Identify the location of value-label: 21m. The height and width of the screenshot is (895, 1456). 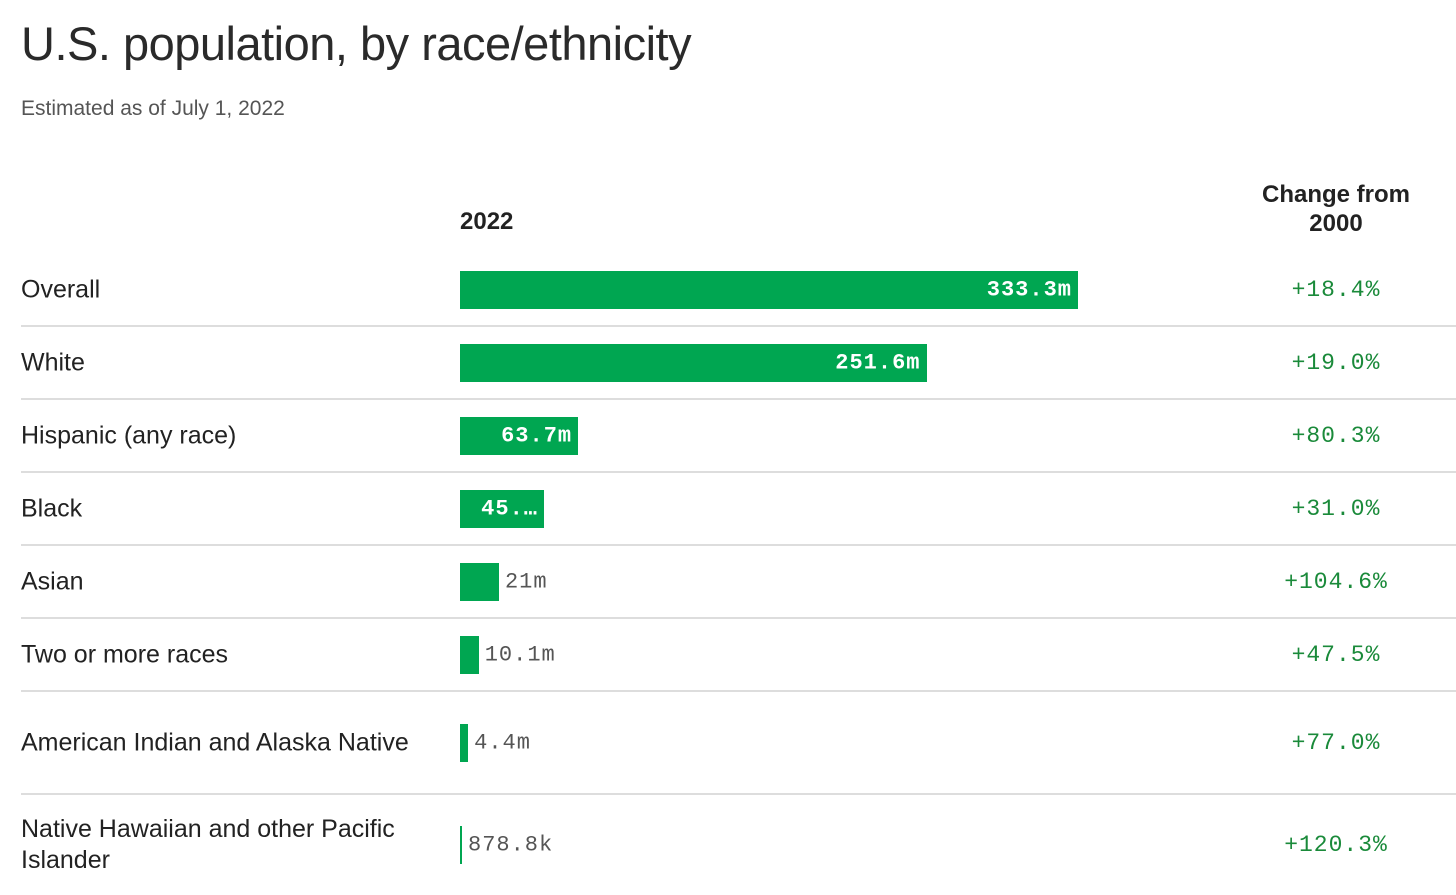
(526, 581).